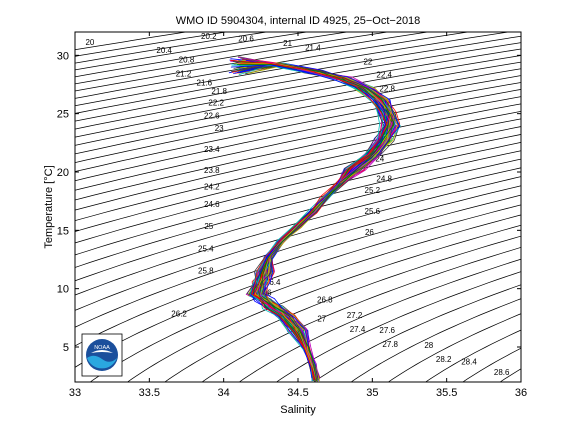 The height and width of the screenshot is (432, 576). What do you see at coordinates (469, 362) in the screenshot?
I see `density-label: 28.4` at bounding box center [469, 362].